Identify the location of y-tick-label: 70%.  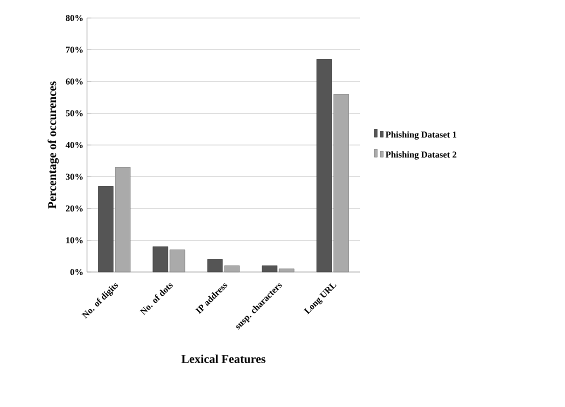
(74, 49).